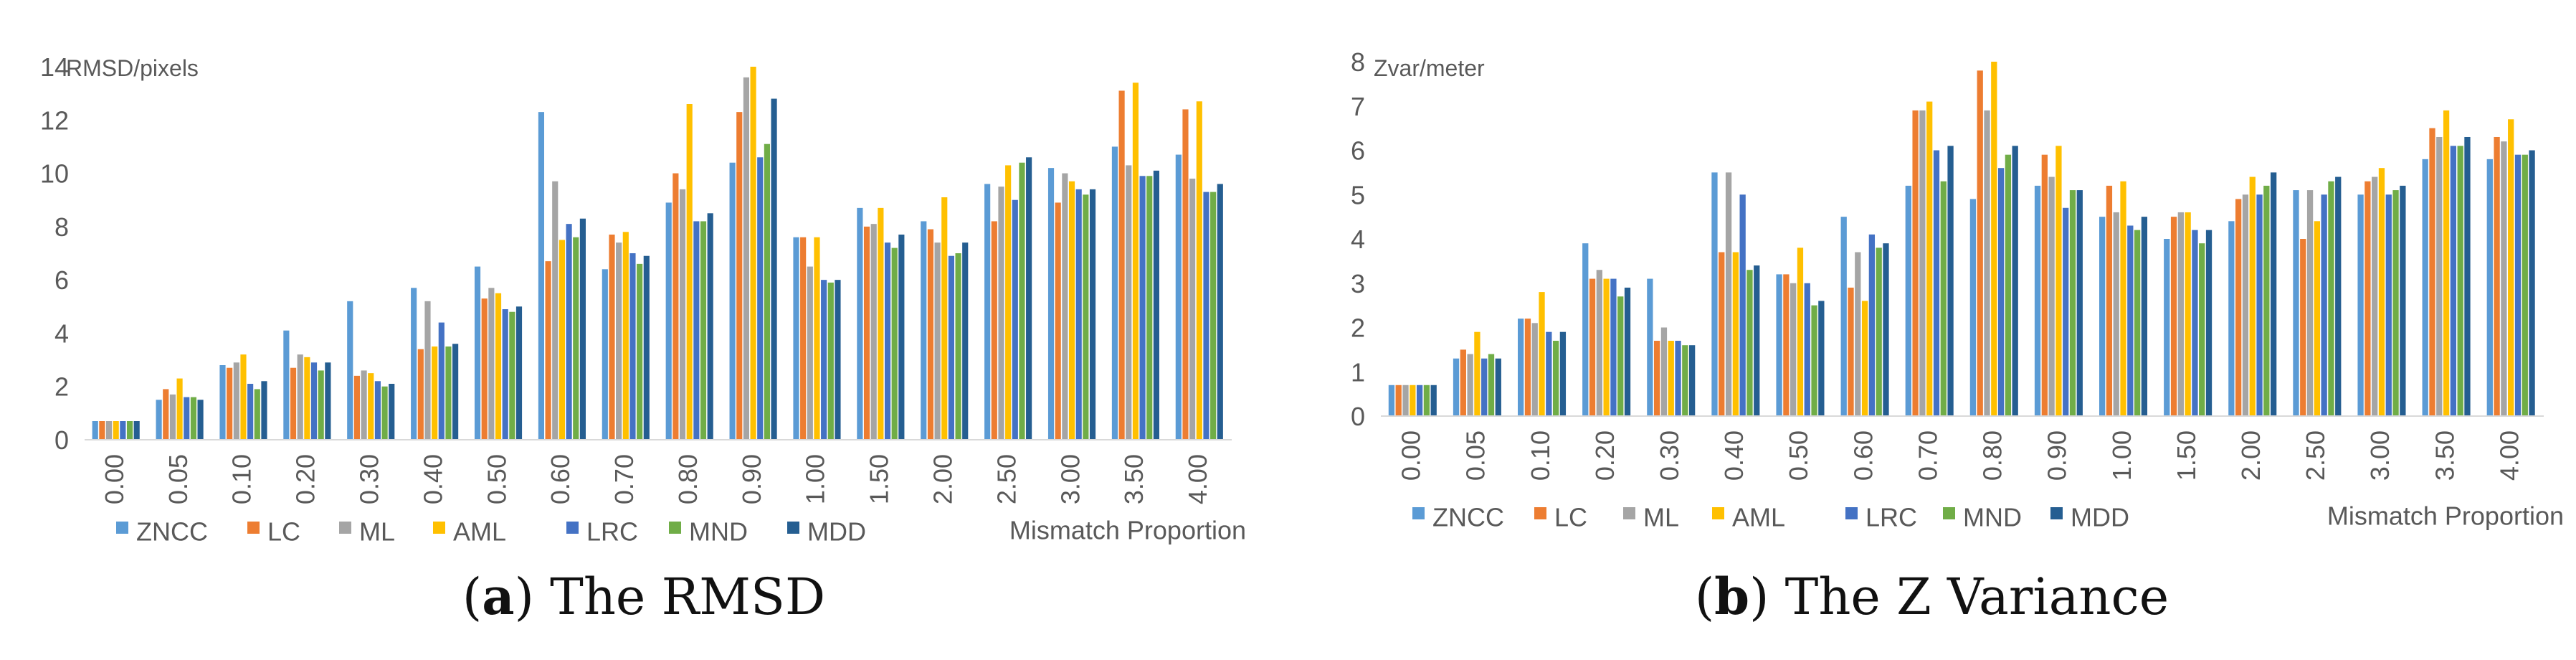 The height and width of the screenshot is (660, 2576). Describe the element at coordinates (1456, 387) in the screenshot. I see `zvar-bar-zncc-0.05` at that location.